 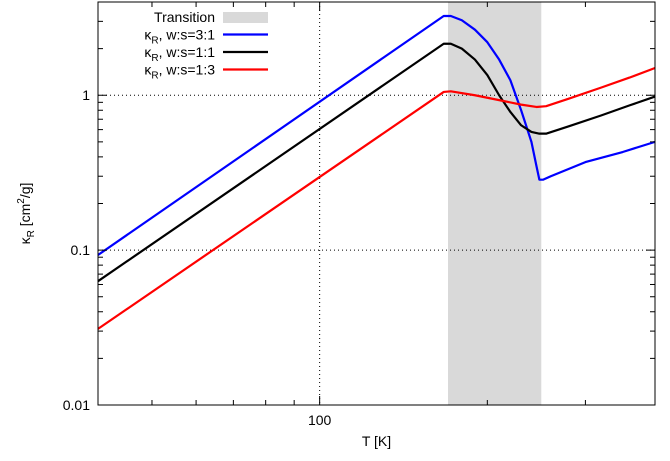 I want to click on y-label-unit: [cm, so click(x=25, y=217).